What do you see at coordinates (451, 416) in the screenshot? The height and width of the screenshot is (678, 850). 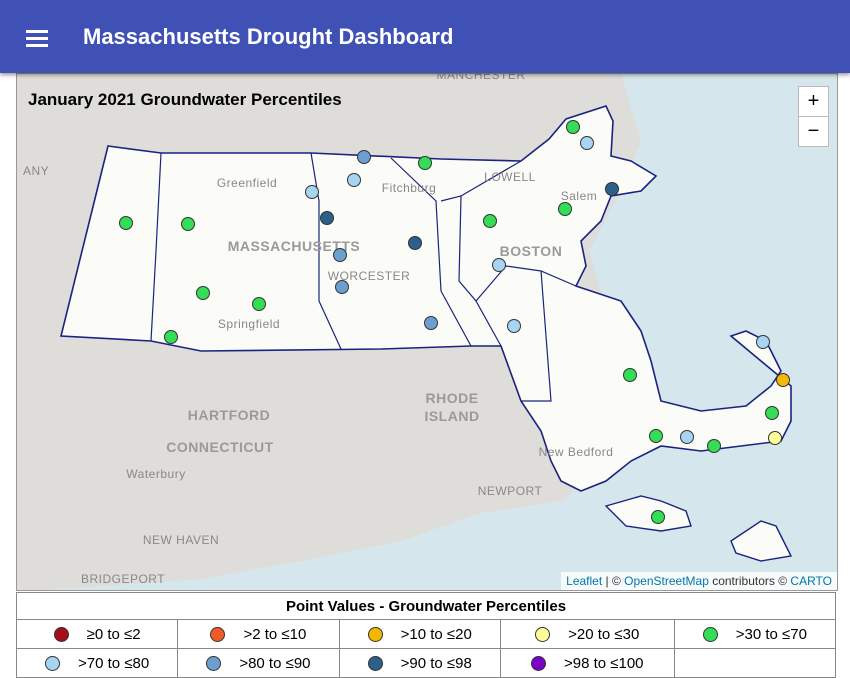 I see `place-label: ISLAND` at bounding box center [451, 416].